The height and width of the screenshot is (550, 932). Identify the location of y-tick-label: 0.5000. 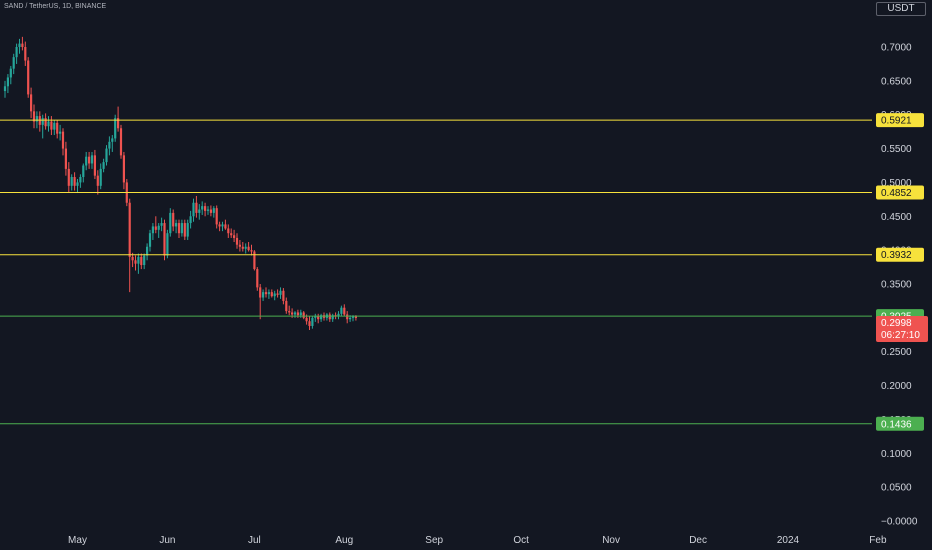
(896, 183).